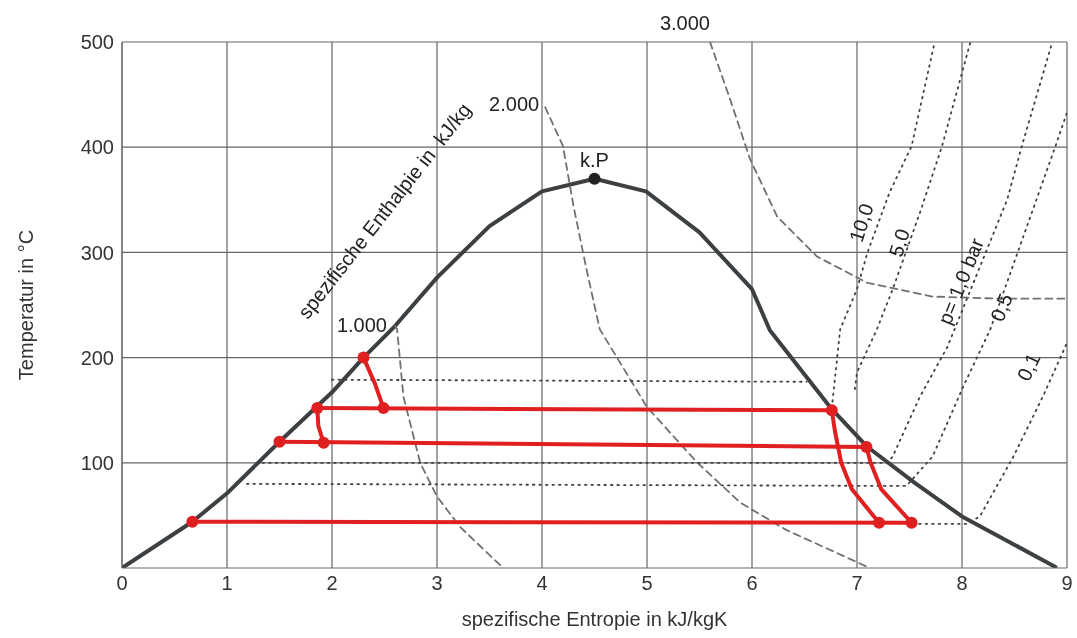 This screenshot has height=638, width=1077. What do you see at coordinates (332, 583) in the screenshot?
I see `x-tick-label: 2` at bounding box center [332, 583].